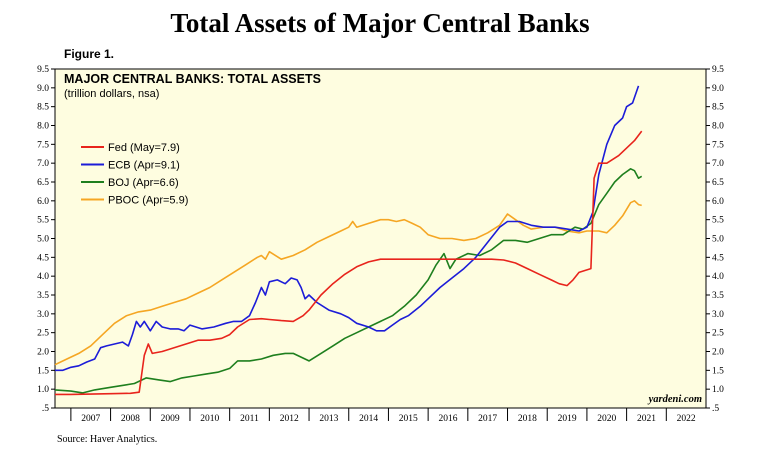 The height and width of the screenshot is (457, 760). I want to click on x-tick-label: 2022, so click(686, 419).